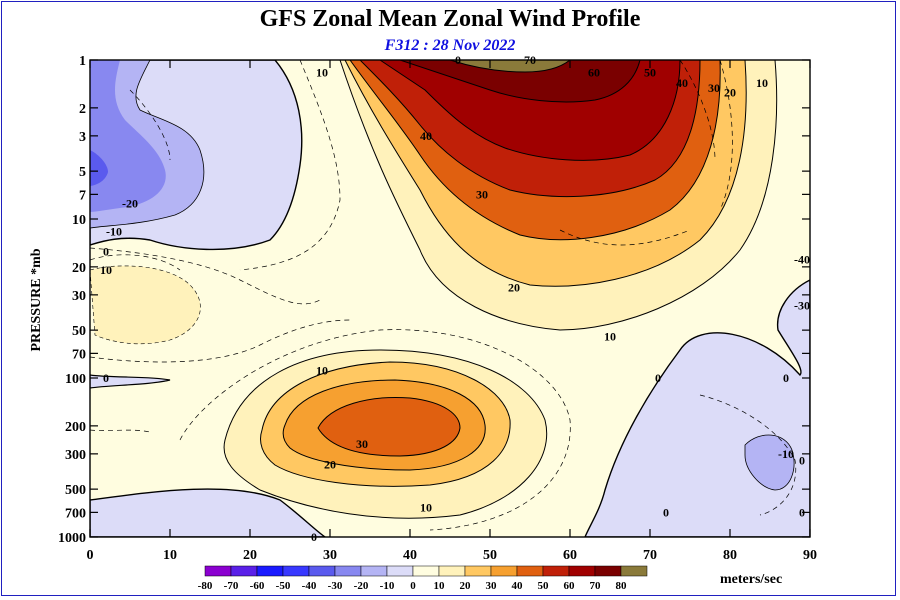 The height and width of the screenshot is (600, 900). Describe the element at coordinates (145, 305) in the screenshot. I see `fill-10-20-left` at that location.